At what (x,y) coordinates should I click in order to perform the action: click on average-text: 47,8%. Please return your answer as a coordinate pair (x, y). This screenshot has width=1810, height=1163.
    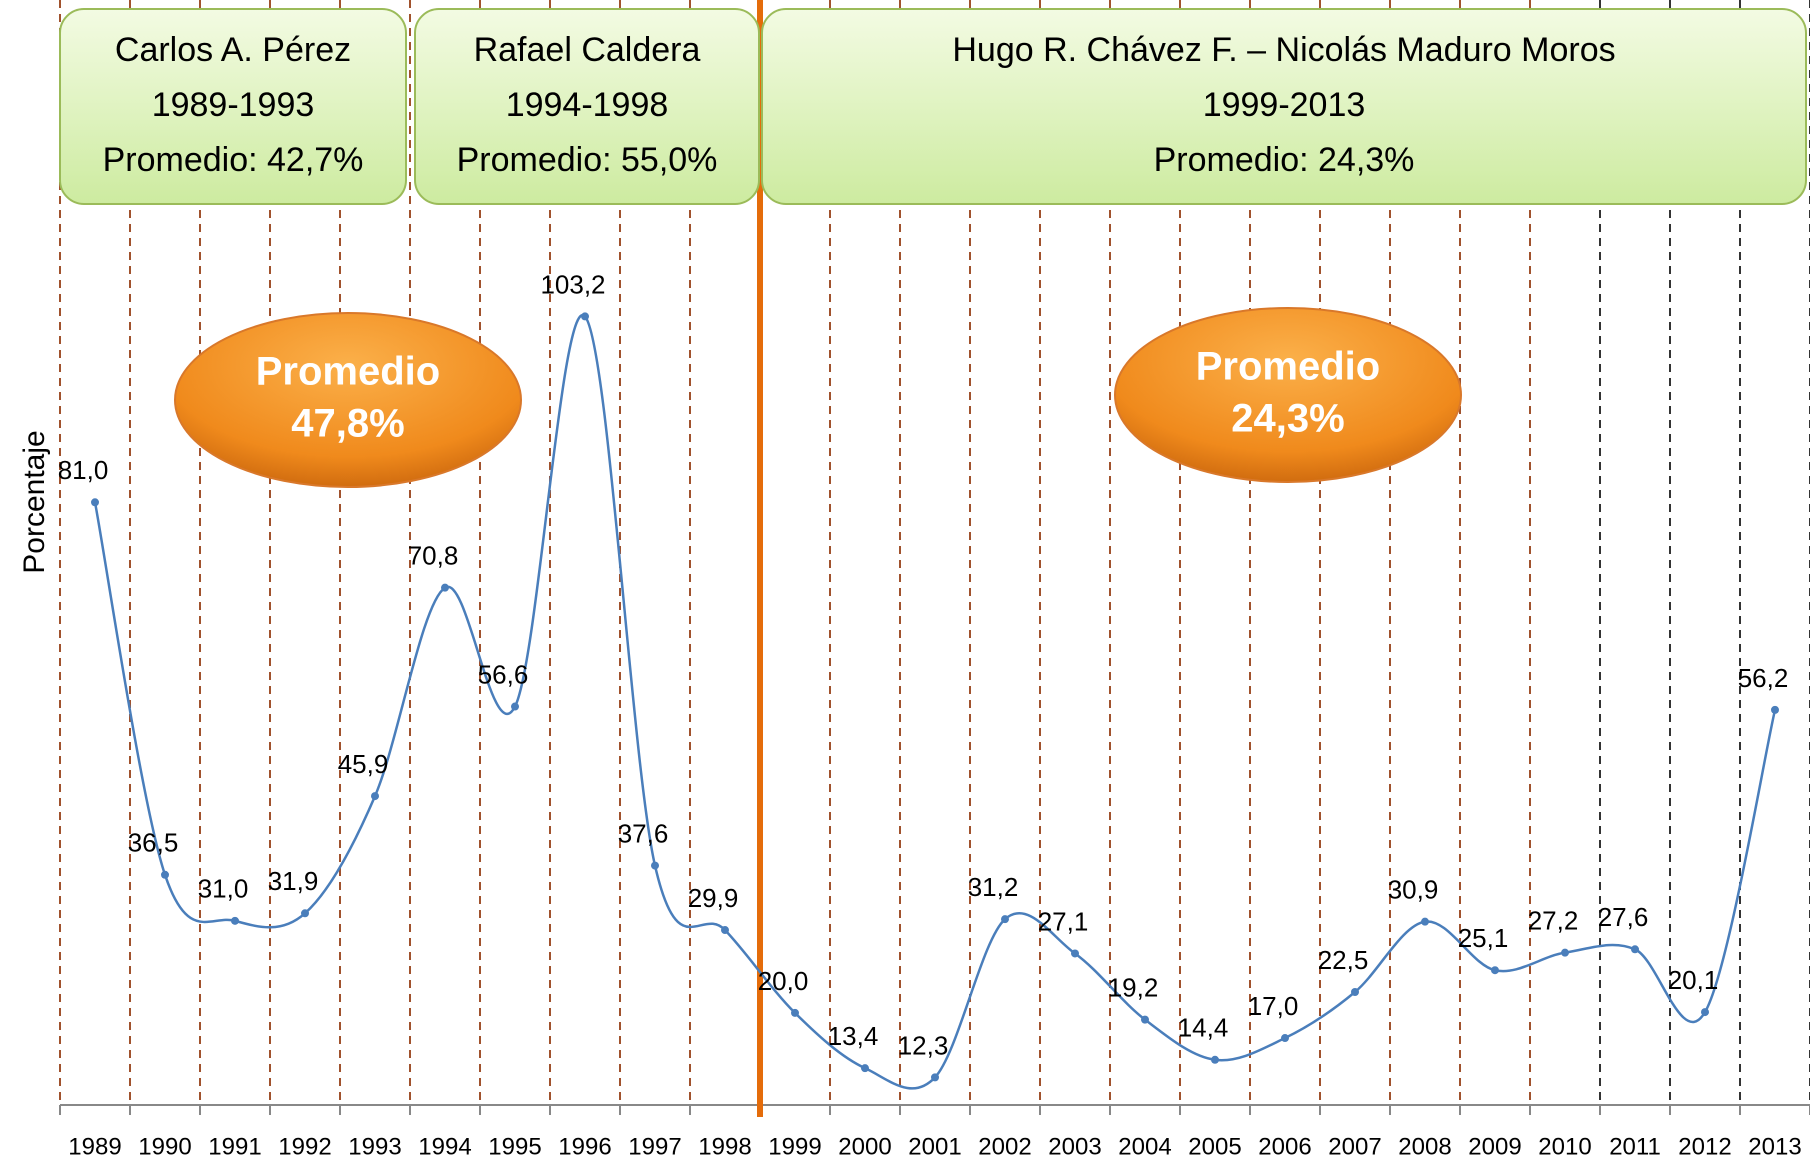
    Looking at the image, I should click on (347, 424).